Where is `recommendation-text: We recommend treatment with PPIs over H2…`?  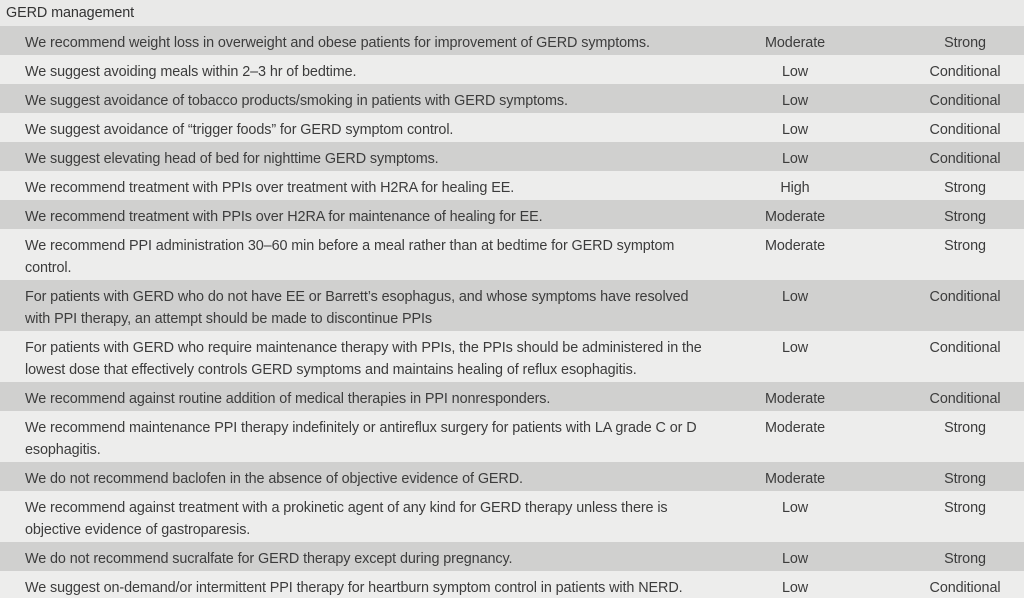 recommendation-text: We recommend treatment with PPIs over H2… is located at coordinates (284, 217).